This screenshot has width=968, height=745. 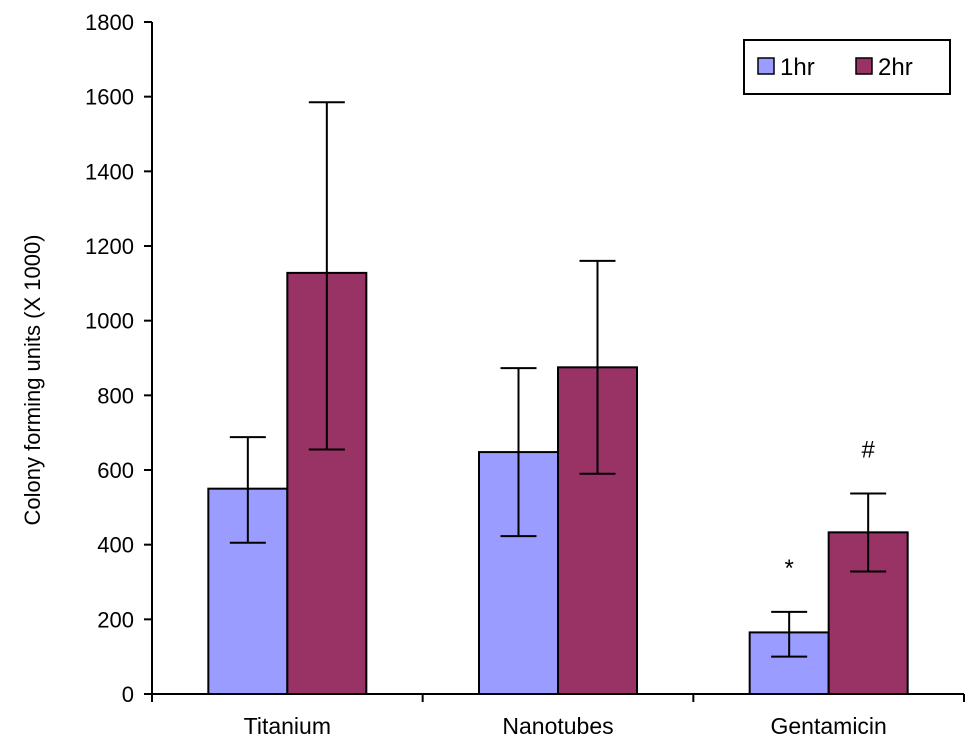 What do you see at coordinates (829, 509) in the screenshot?
I see `annotations: *#` at bounding box center [829, 509].